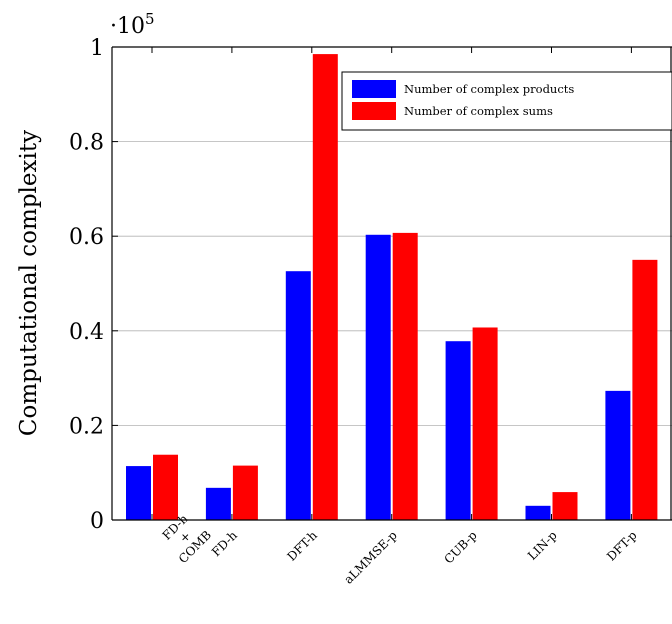 The image size is (672, 624). I want to click on x-tick-label-3: aLMMSE-p, so click(370, 557).